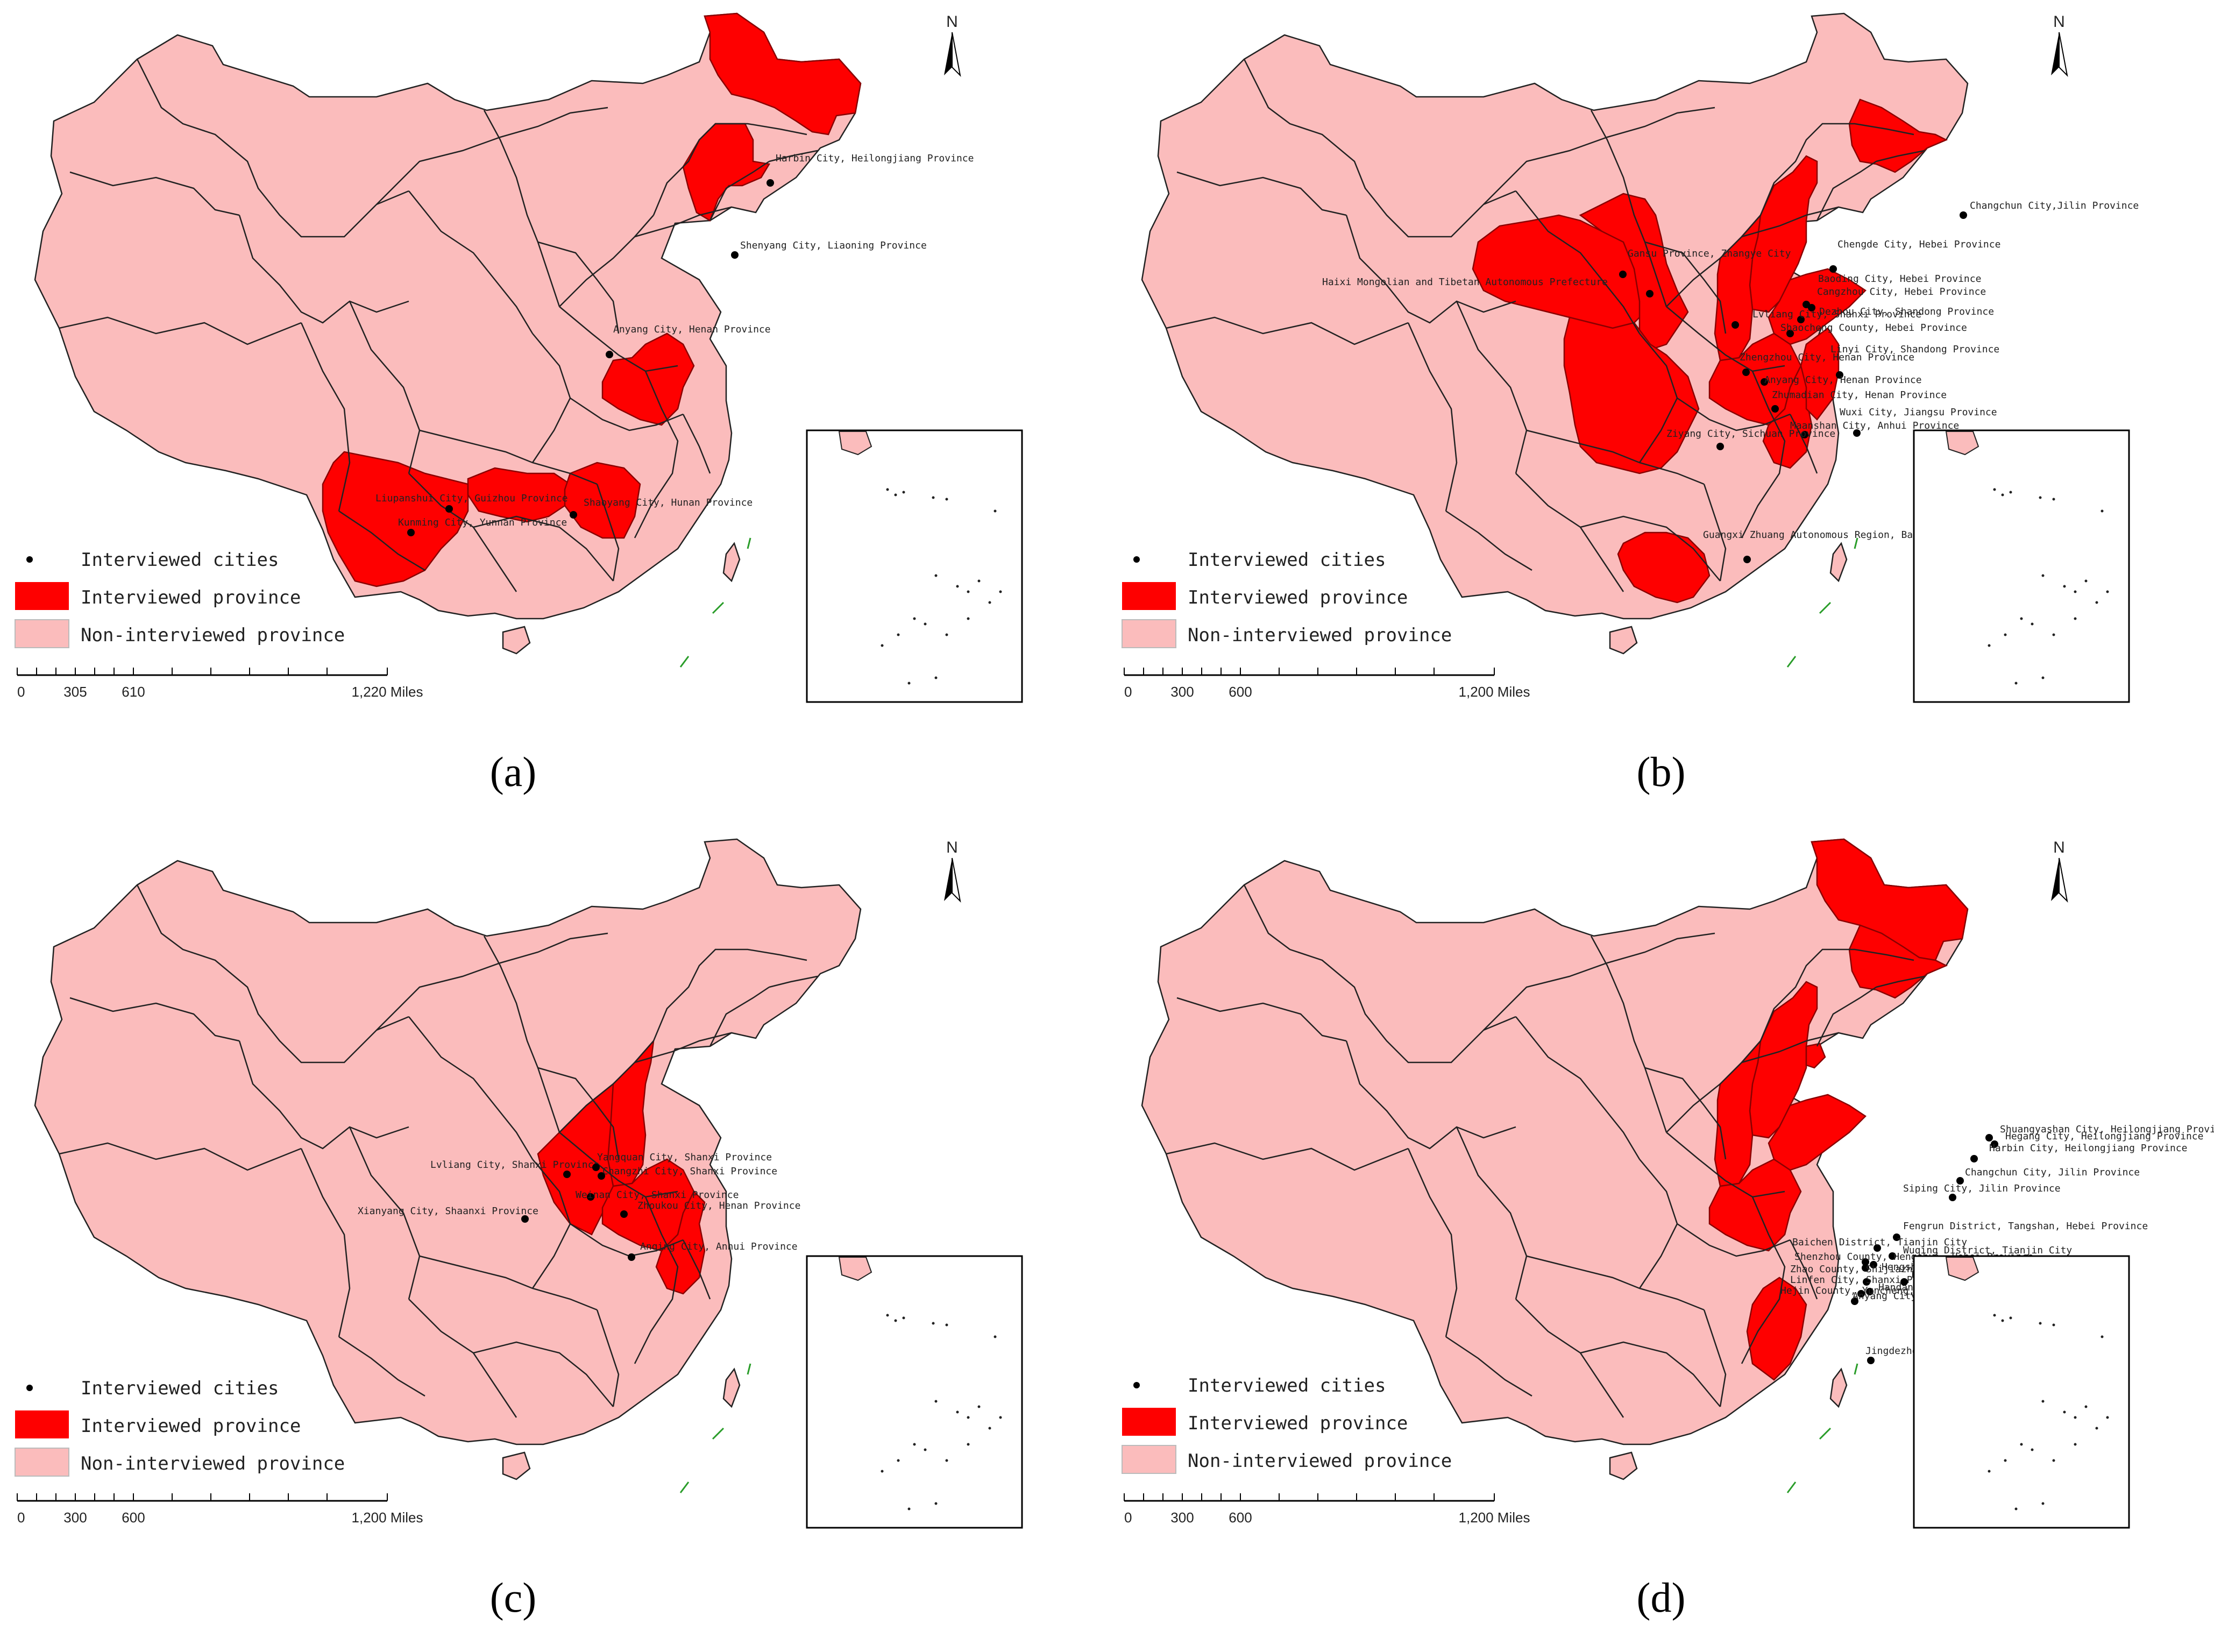 The width and height of the screenshot is (2214, 1652). Describe the element at coordinates (75, 1517) in the screenshot. I see `scale-tick-label: 300` at that location.